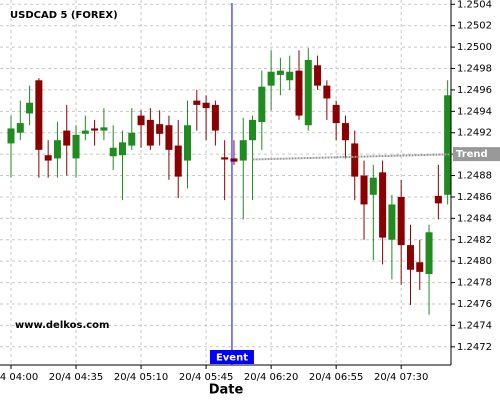 The width and height of the screenshot is (500, 400). Describe the element at coordinates (474, 47) in the screenshot. I see `y-tick-label: 1.2500` at that location.